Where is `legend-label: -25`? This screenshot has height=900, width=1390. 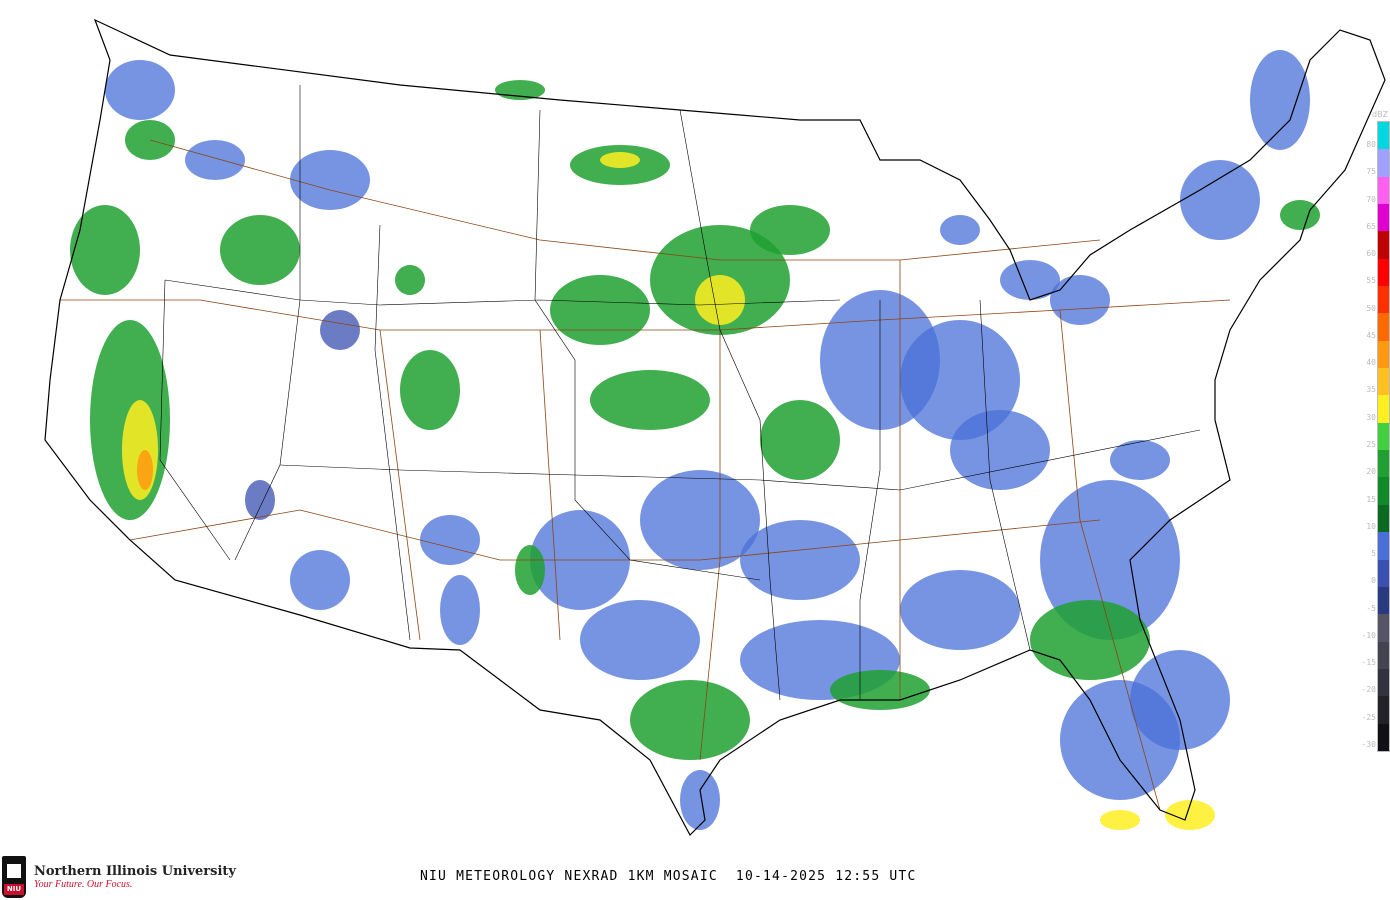 legend-label: -25 is located at coordinates (1368, 717).